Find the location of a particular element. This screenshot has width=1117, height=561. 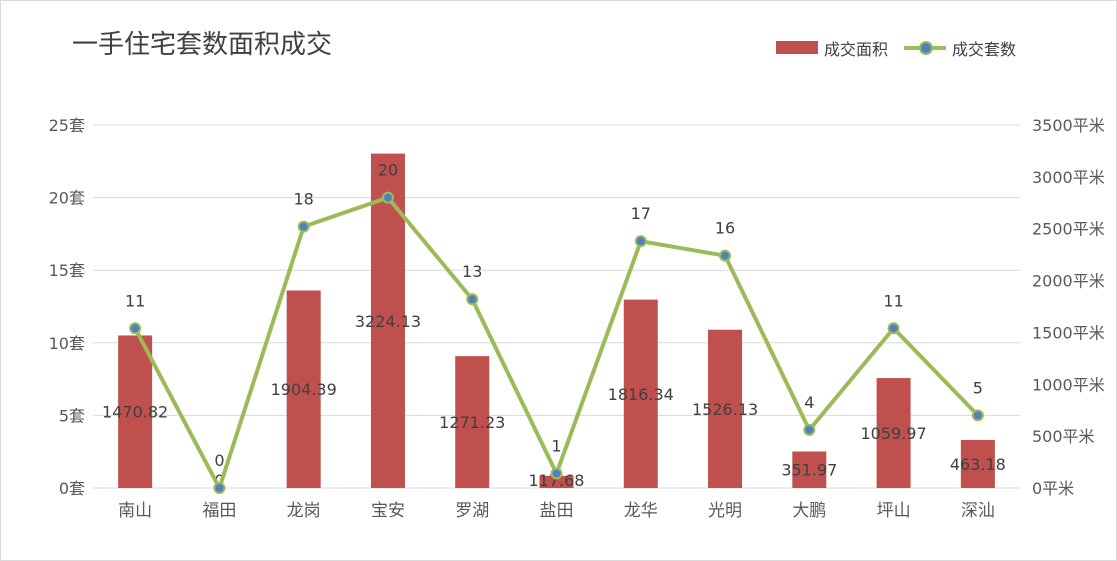

x-axis-tick-label: 福田 is located at coordinates (219, 511).